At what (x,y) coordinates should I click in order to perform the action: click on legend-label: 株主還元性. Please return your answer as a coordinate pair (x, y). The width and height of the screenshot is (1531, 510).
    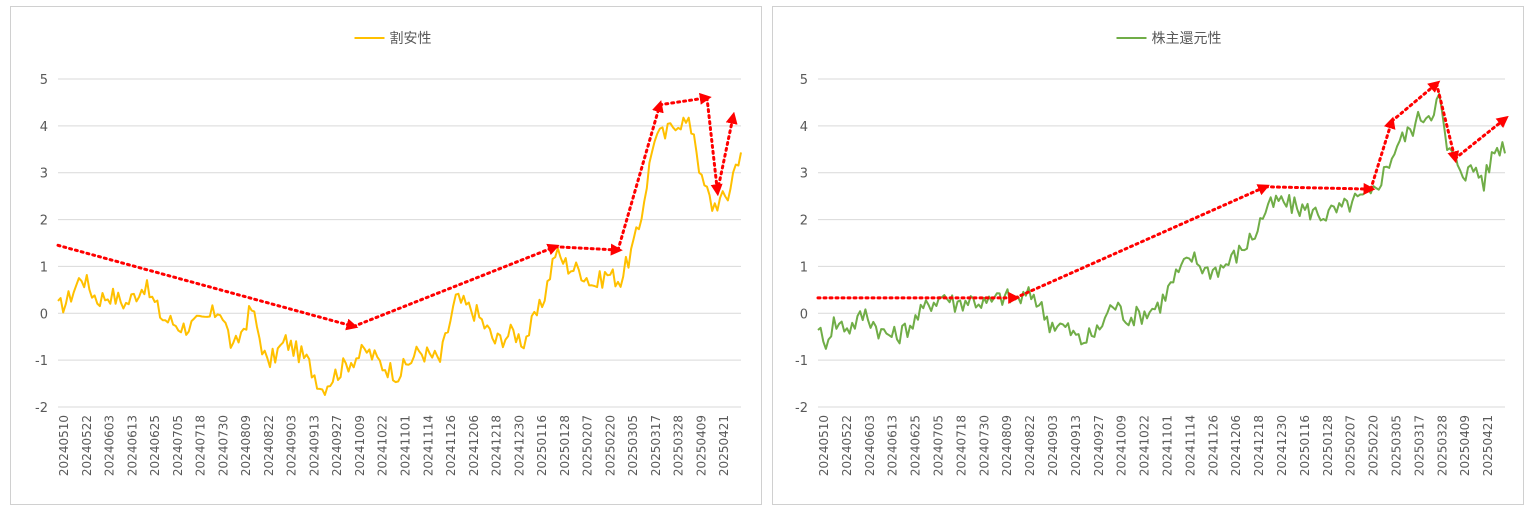
    Looking at the image, I should click on (1187, 39).